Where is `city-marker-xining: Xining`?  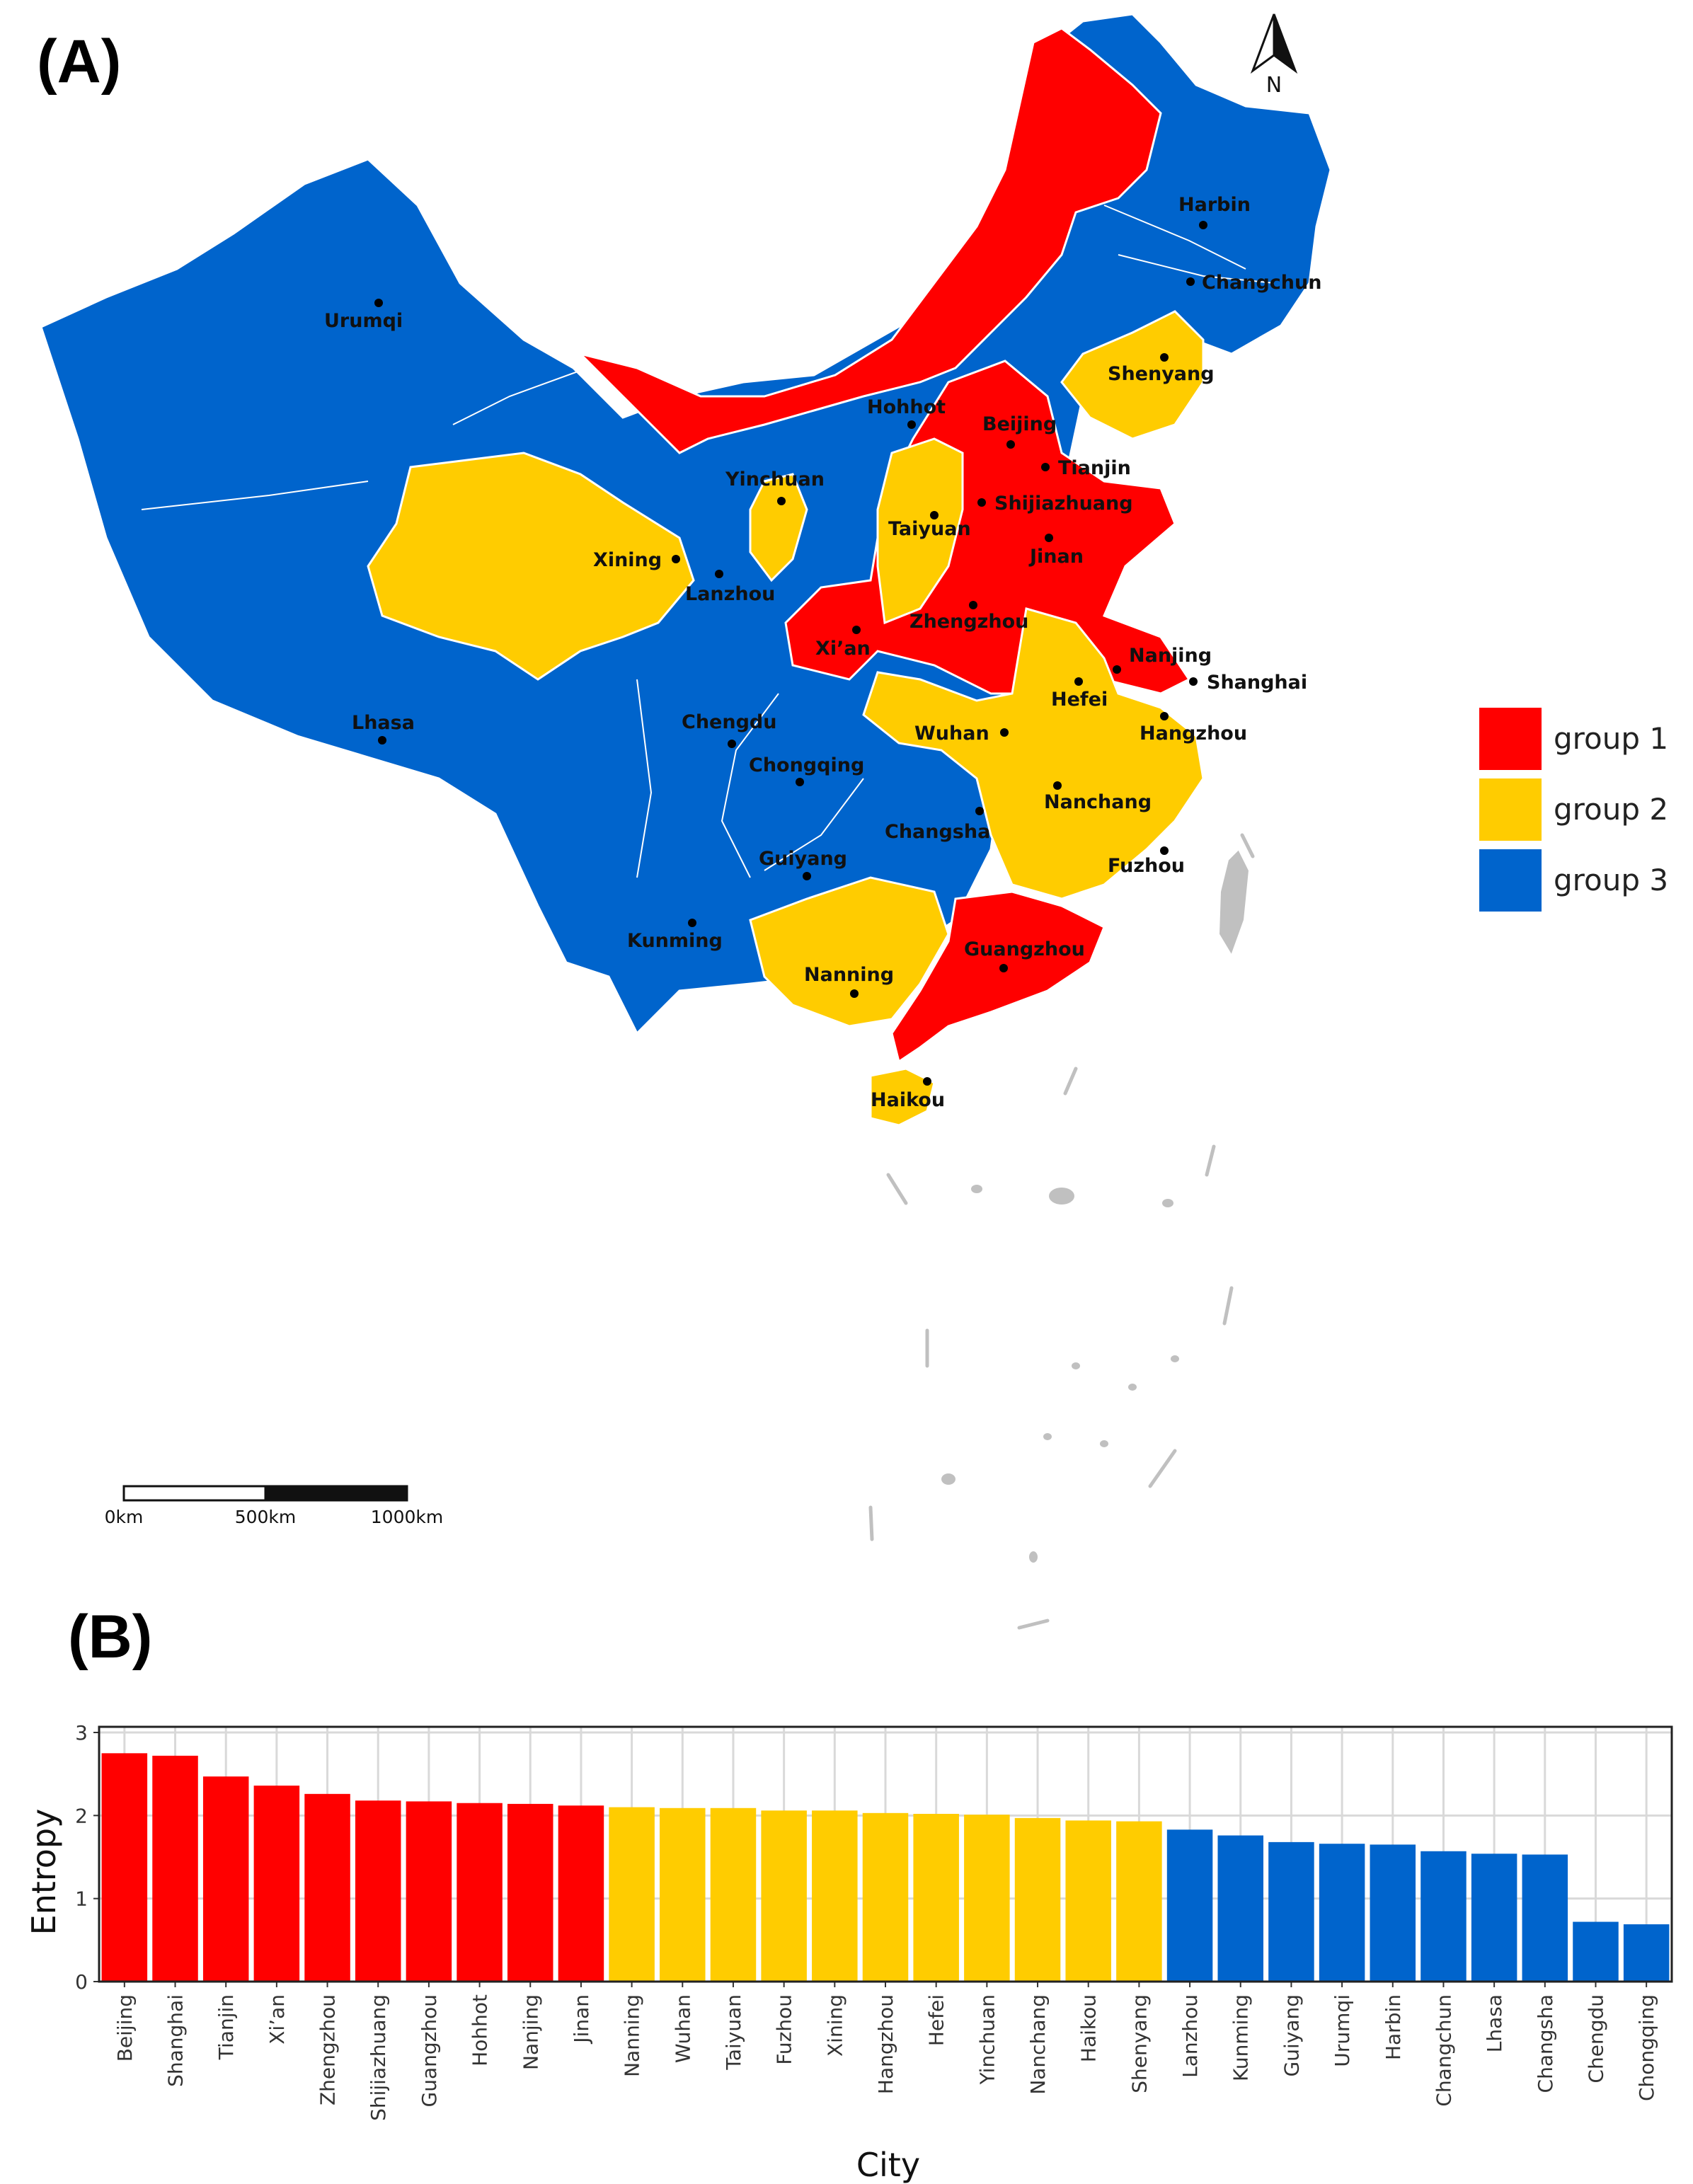 city-marker-xining: Xining is located at coordinates (636, 560).